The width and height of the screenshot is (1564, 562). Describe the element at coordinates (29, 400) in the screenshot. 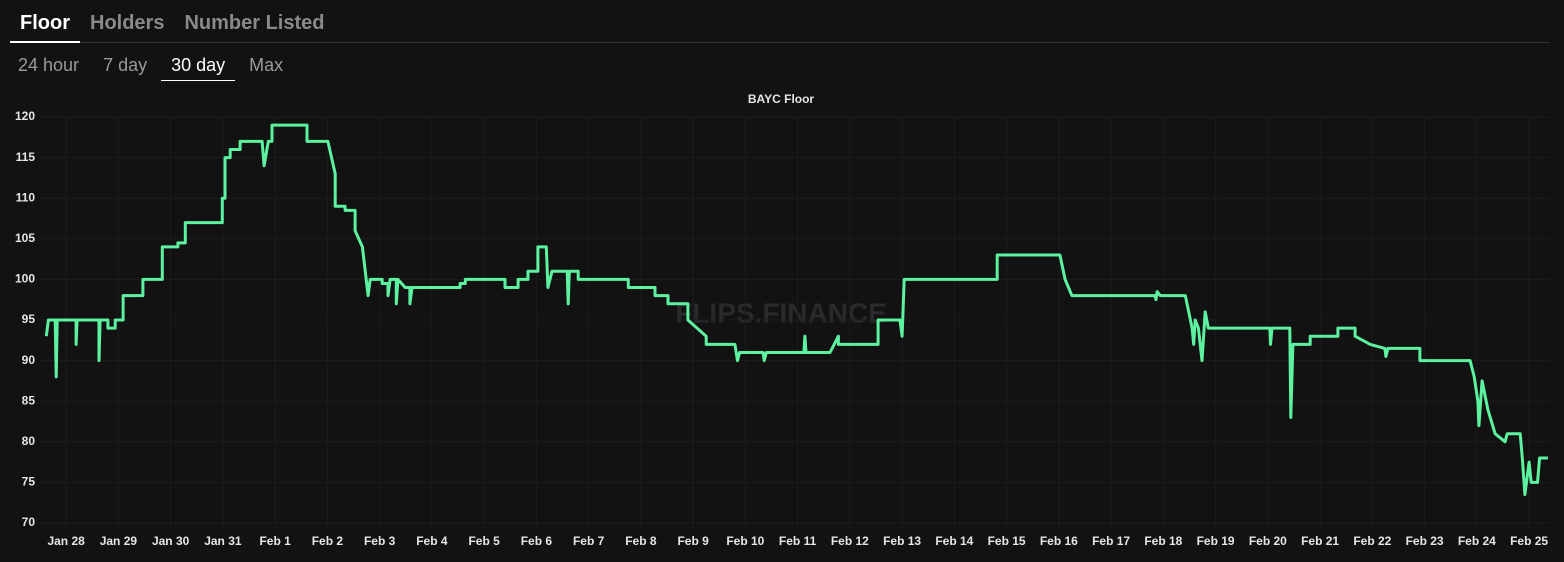

I see `y-tick-label: 85` at that location.